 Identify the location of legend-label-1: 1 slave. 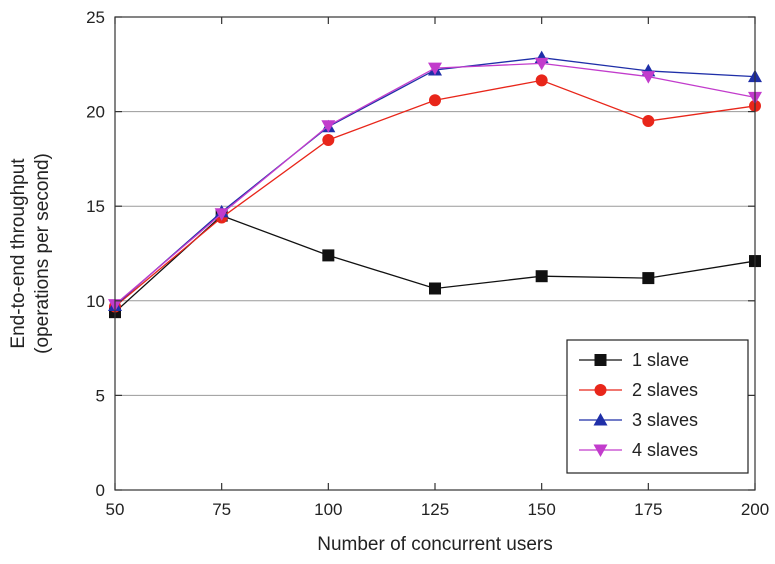
(660, 360).